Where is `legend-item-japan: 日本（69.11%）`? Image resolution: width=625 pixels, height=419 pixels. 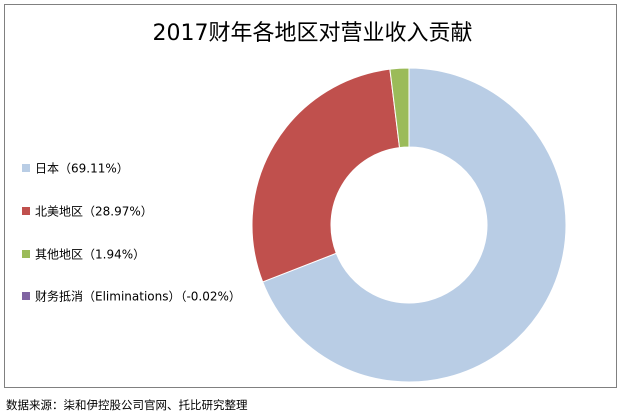
legend-item-japan: 日本（69.11%） is located at coordinates (75, 168).